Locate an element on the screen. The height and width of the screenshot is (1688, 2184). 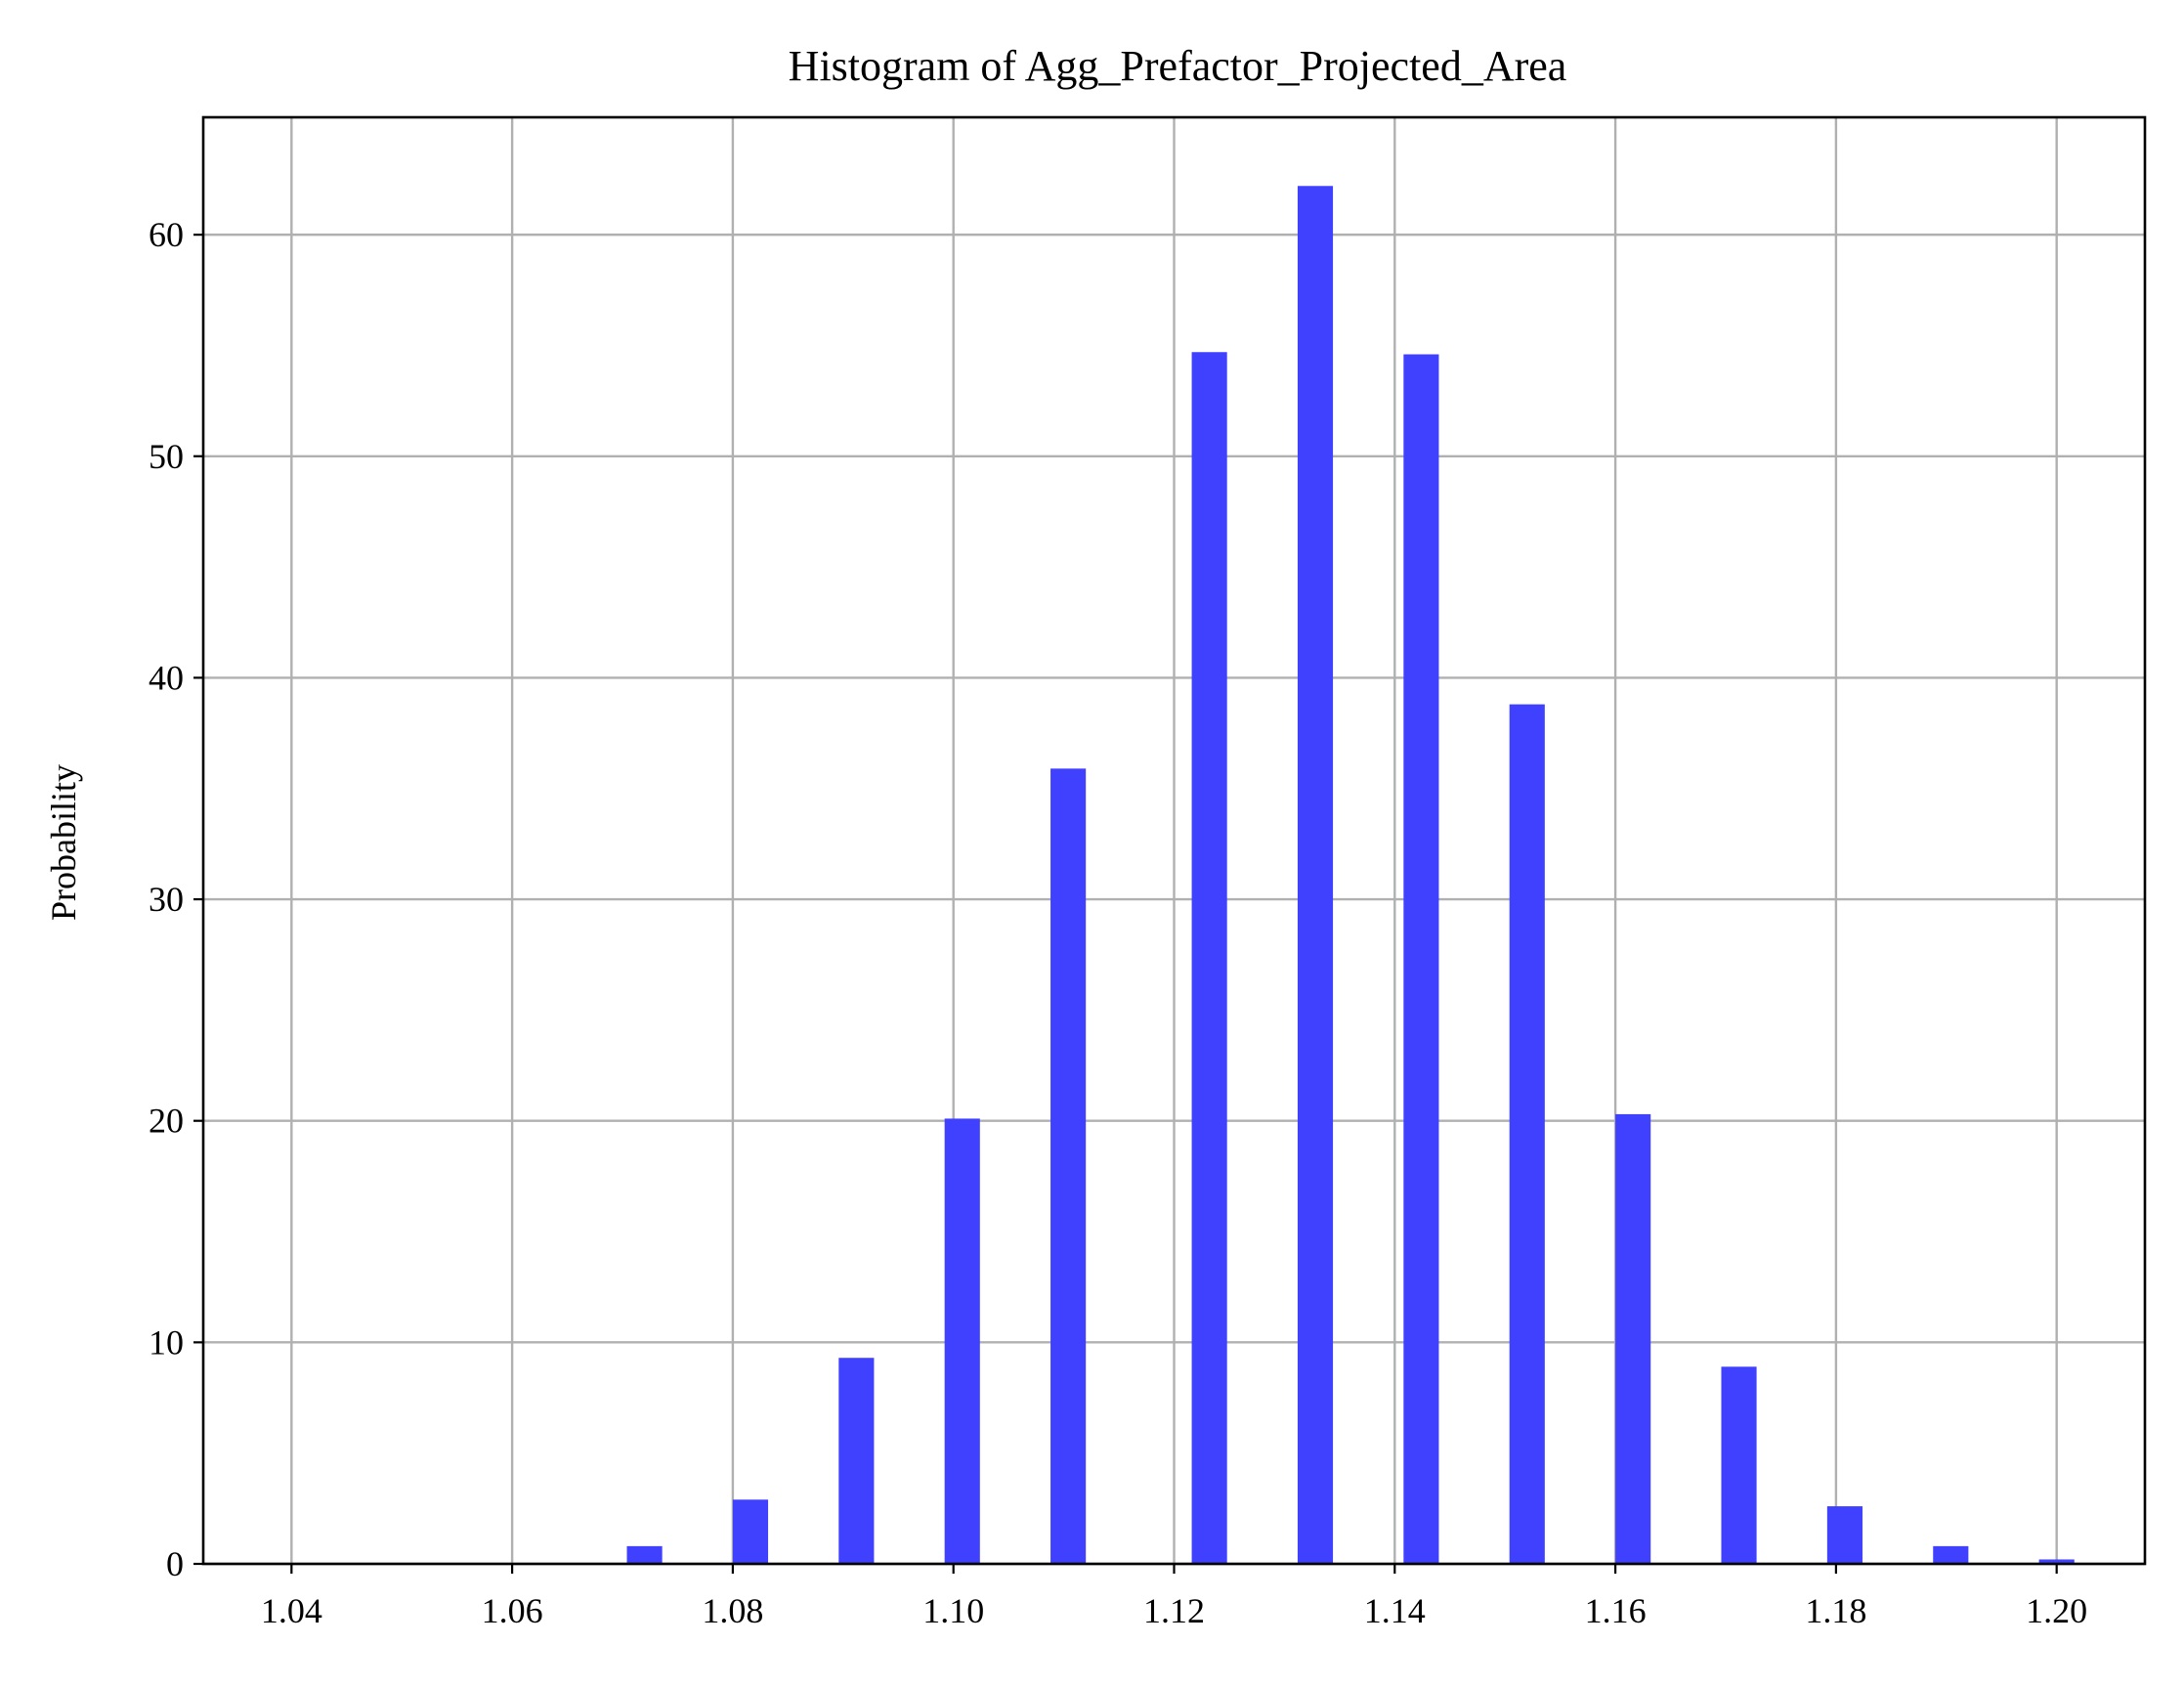
x-tick-label: 1.20 is located at coordinates (2056, 1610).